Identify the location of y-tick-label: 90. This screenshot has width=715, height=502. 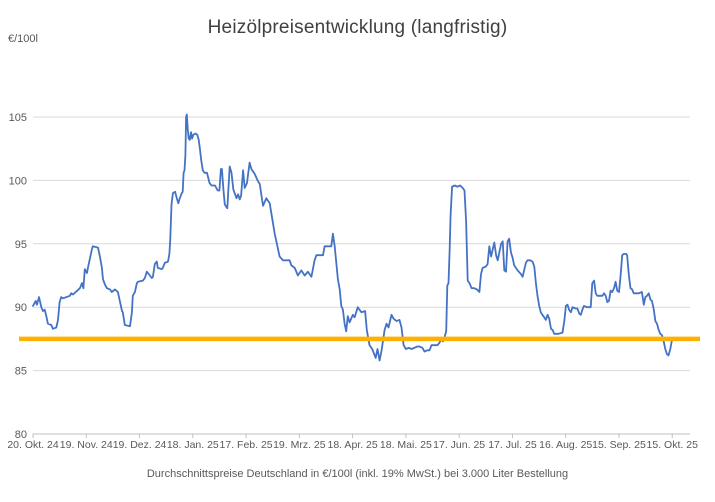
(21, 308).